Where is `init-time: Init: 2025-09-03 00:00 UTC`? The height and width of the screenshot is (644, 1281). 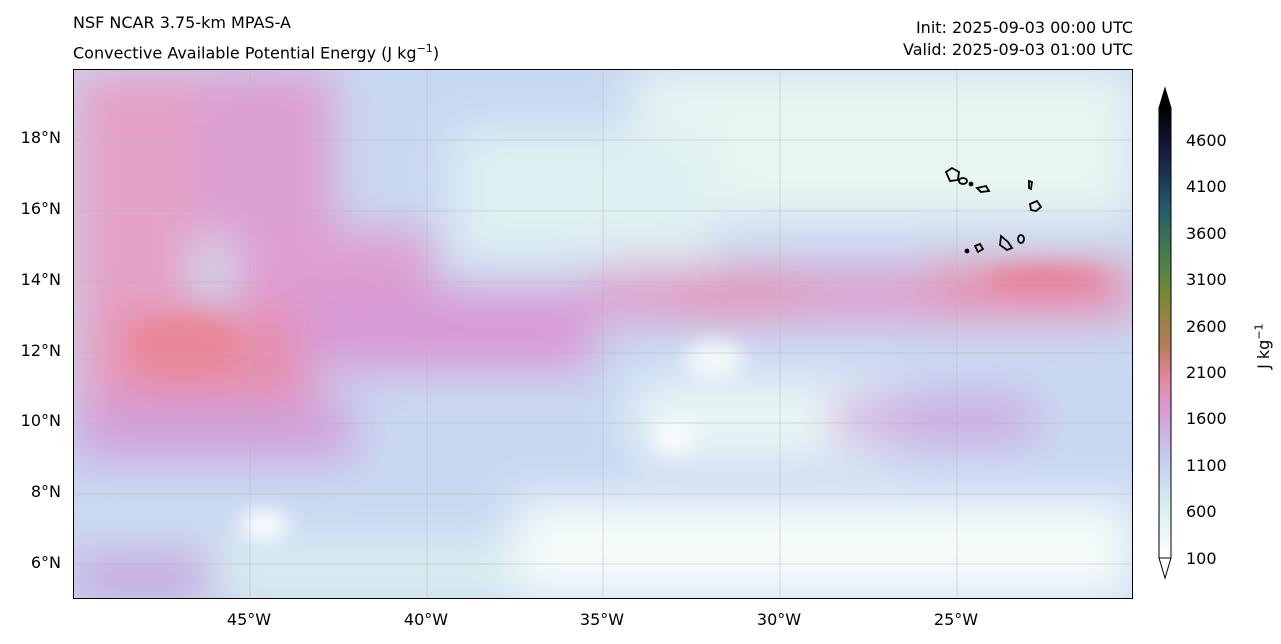
init-time: Init: 2025-09-03 00:00 UTC is located at coordinates (1024, 27).